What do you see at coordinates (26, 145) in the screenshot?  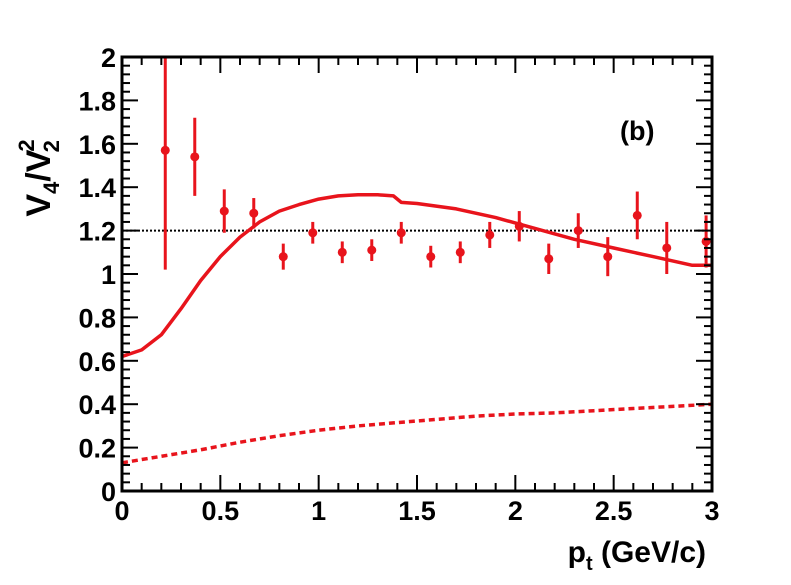 I see `y-axis-title-sup2: 2` at bounding box center [26, 145].